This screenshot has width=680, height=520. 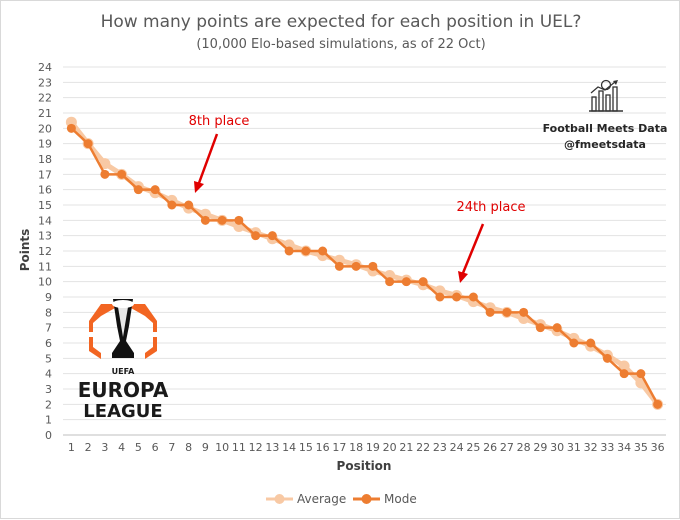 What do you see at coordinates (624, 366) in the screenshot?
I see `data-point-average` at bounding box center [624, 366].